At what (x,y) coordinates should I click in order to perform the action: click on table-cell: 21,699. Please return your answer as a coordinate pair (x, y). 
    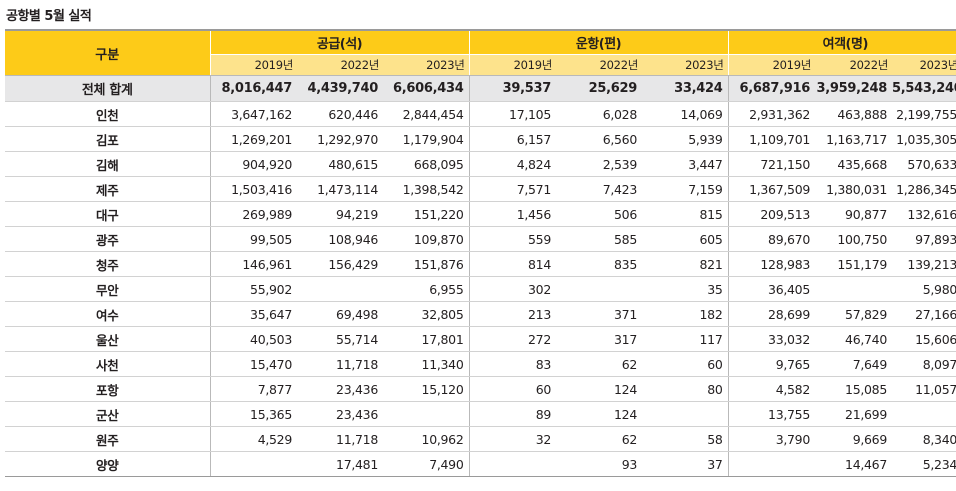
    Looking at the image, I should click on (853, 414).